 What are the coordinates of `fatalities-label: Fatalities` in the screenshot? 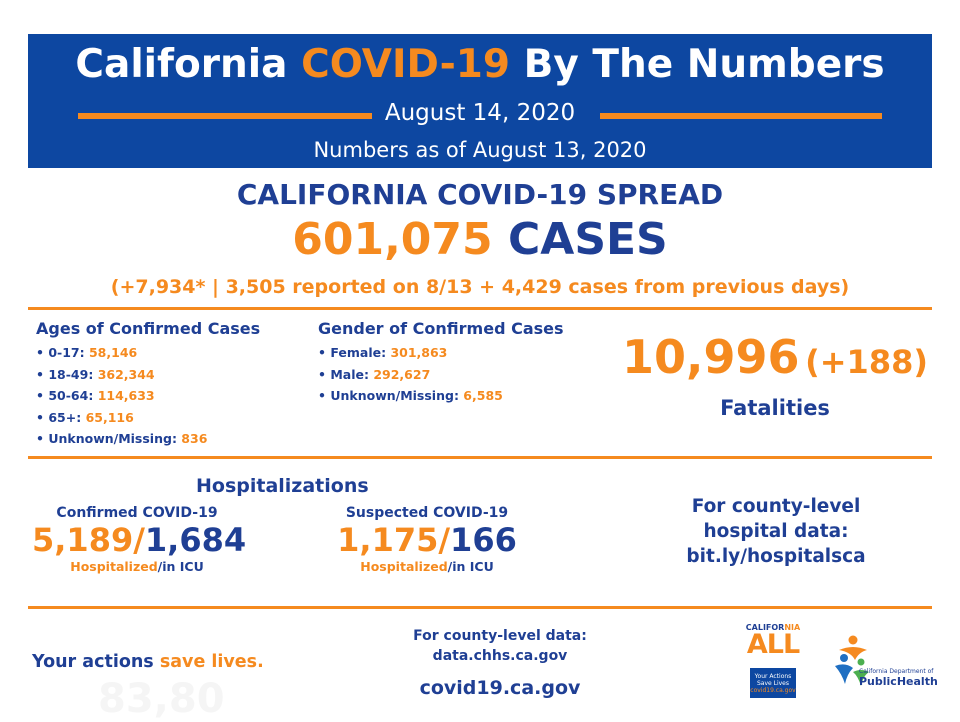 It's located at (775, 408).